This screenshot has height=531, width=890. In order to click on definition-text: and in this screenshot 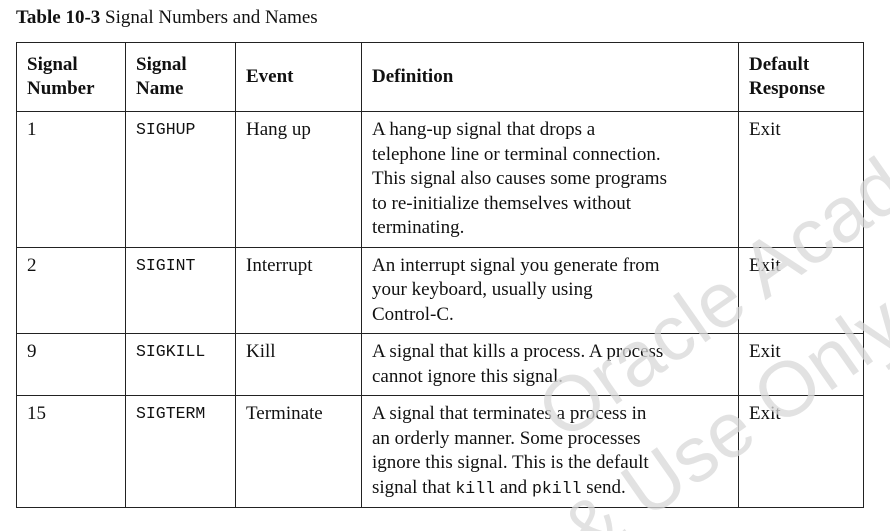, I will do `click(513, 487)`.